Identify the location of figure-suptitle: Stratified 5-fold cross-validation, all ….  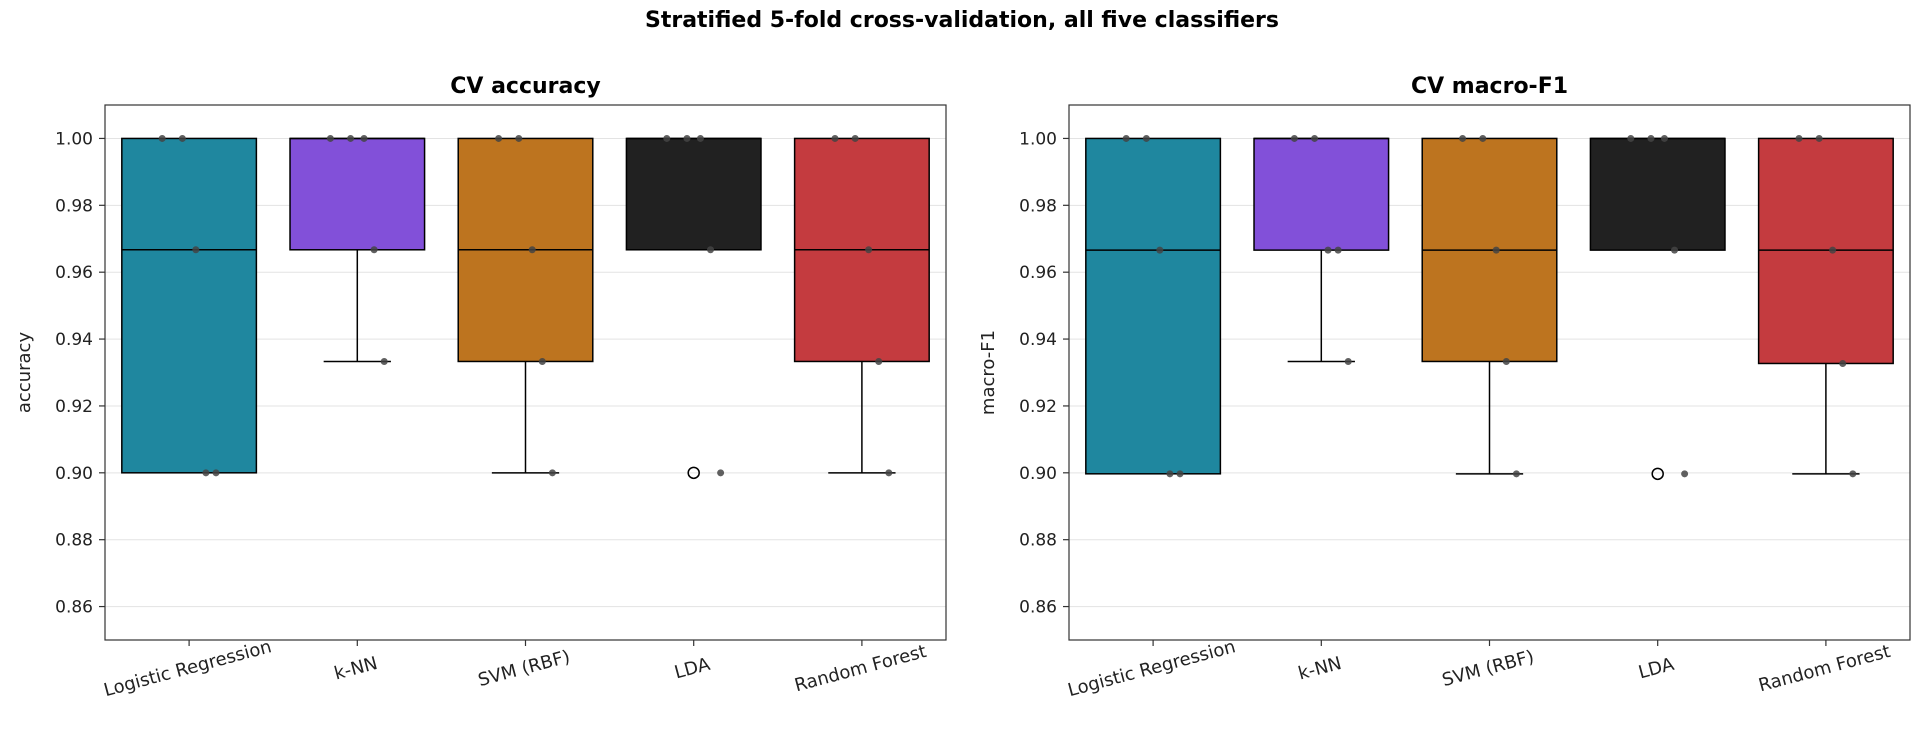
(961, 20).